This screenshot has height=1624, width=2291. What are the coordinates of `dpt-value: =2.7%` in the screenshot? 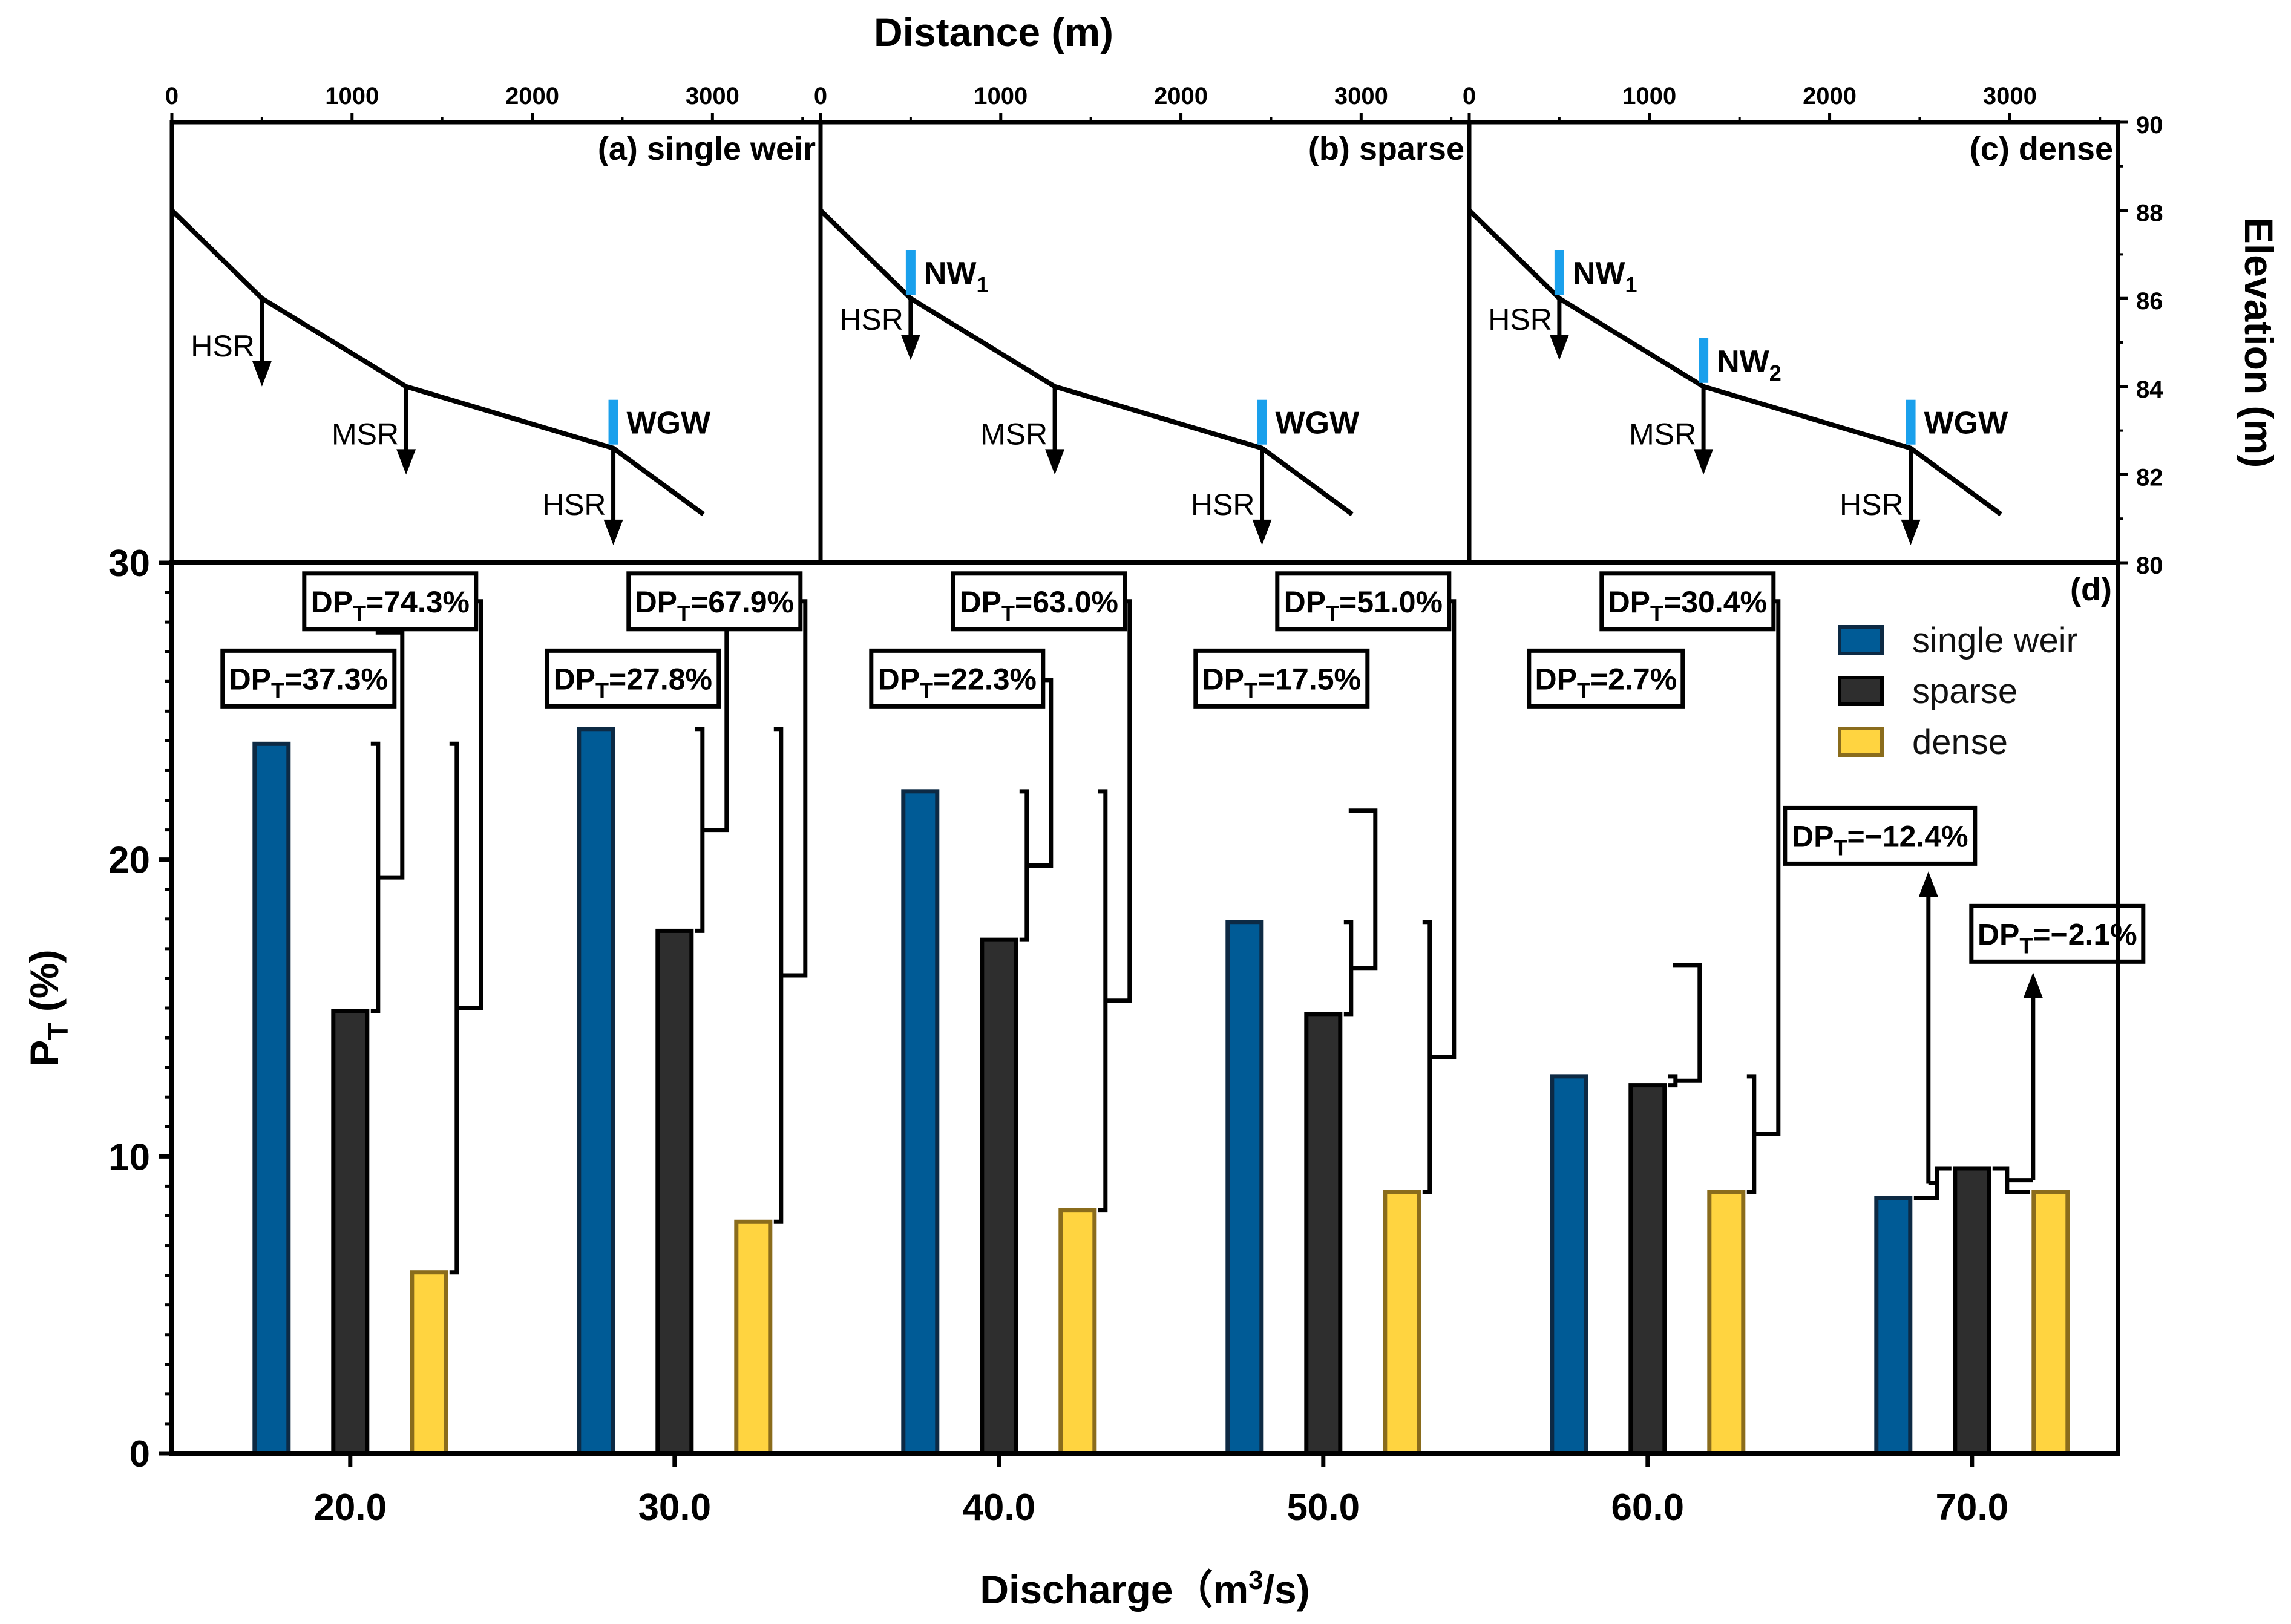 It's located at (1633, 679).